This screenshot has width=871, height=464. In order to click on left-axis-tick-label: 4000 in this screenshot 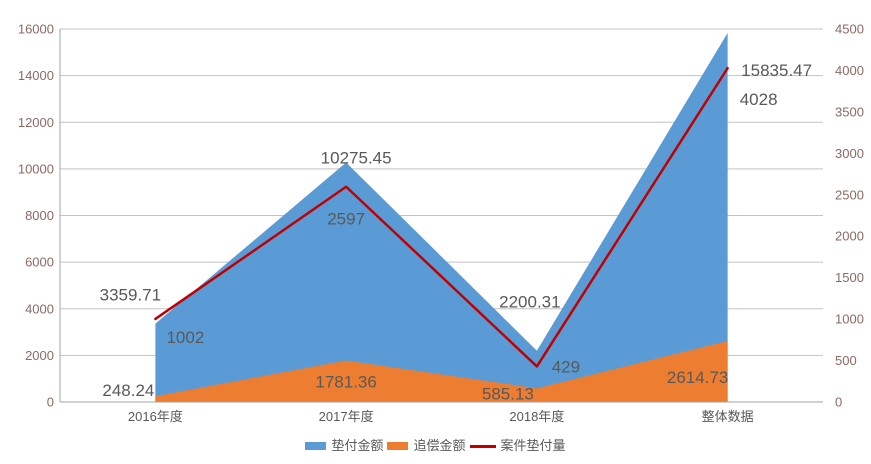, I will do `click(39, 308)`.